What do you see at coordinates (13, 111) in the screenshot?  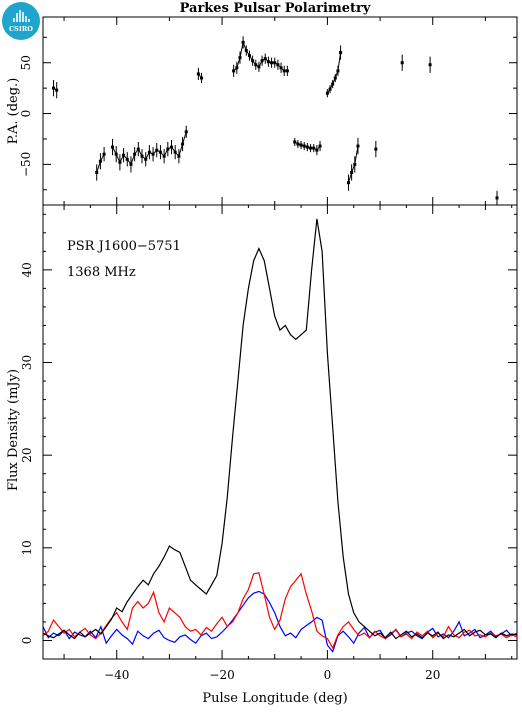 I see `pa-axis-label: P.A. (deg.)` at bounding box center [13, 111].